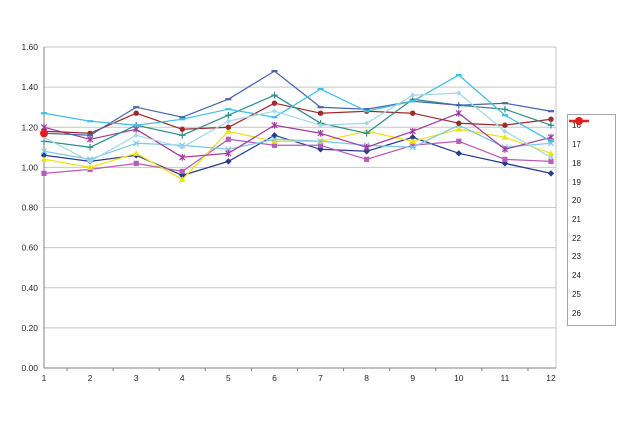  I want to click on y-tick-label: 0.80, so click(29, 208).